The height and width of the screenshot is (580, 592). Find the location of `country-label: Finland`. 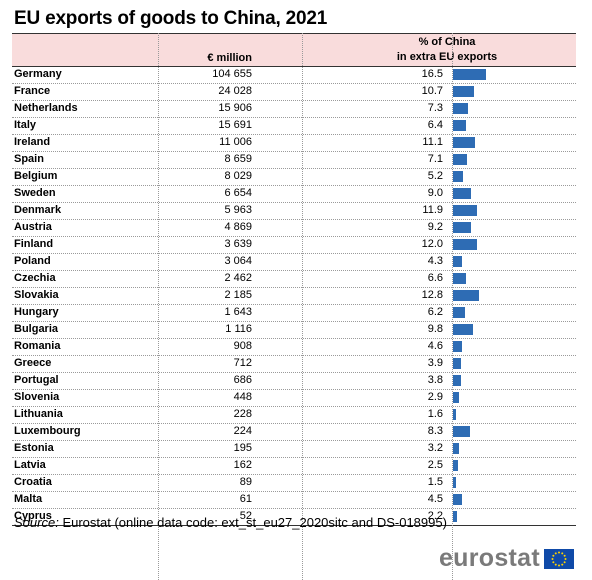

country-label: Finland is located at coordinates (34, 244).